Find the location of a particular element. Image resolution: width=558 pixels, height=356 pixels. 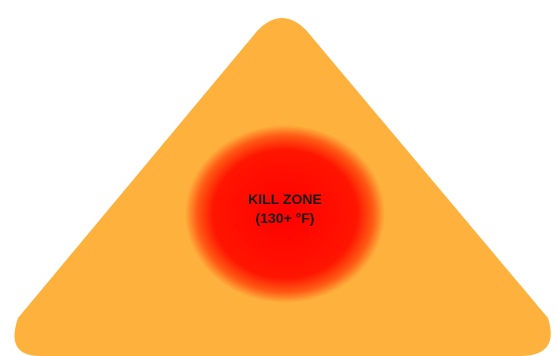

kill-zone-temperature: (130+ °F) is located at coordinates (285, 218).